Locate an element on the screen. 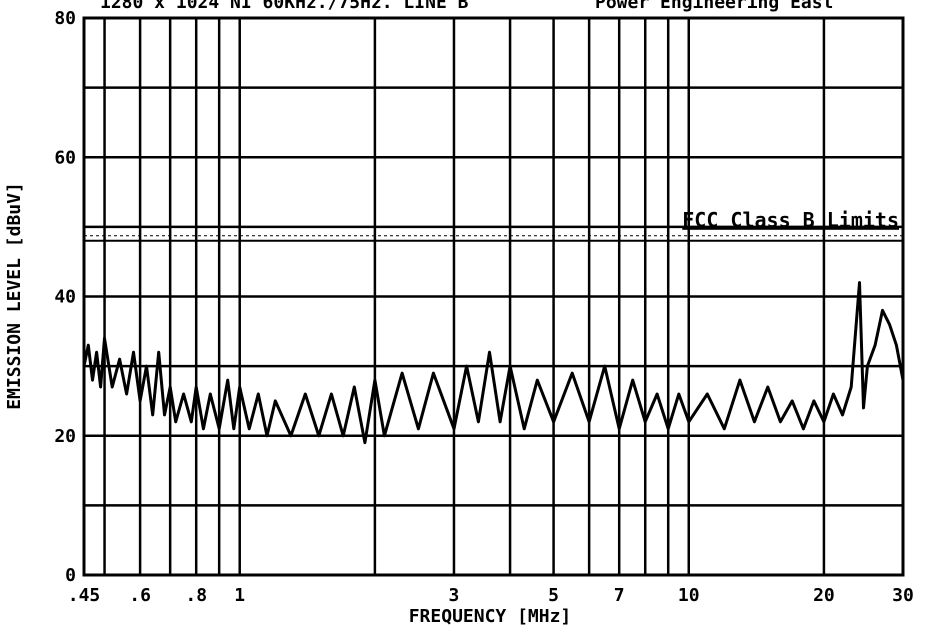 The image size is (934, 637). limit-label: FCC Class B Limits is located at coordinates (790, 220).